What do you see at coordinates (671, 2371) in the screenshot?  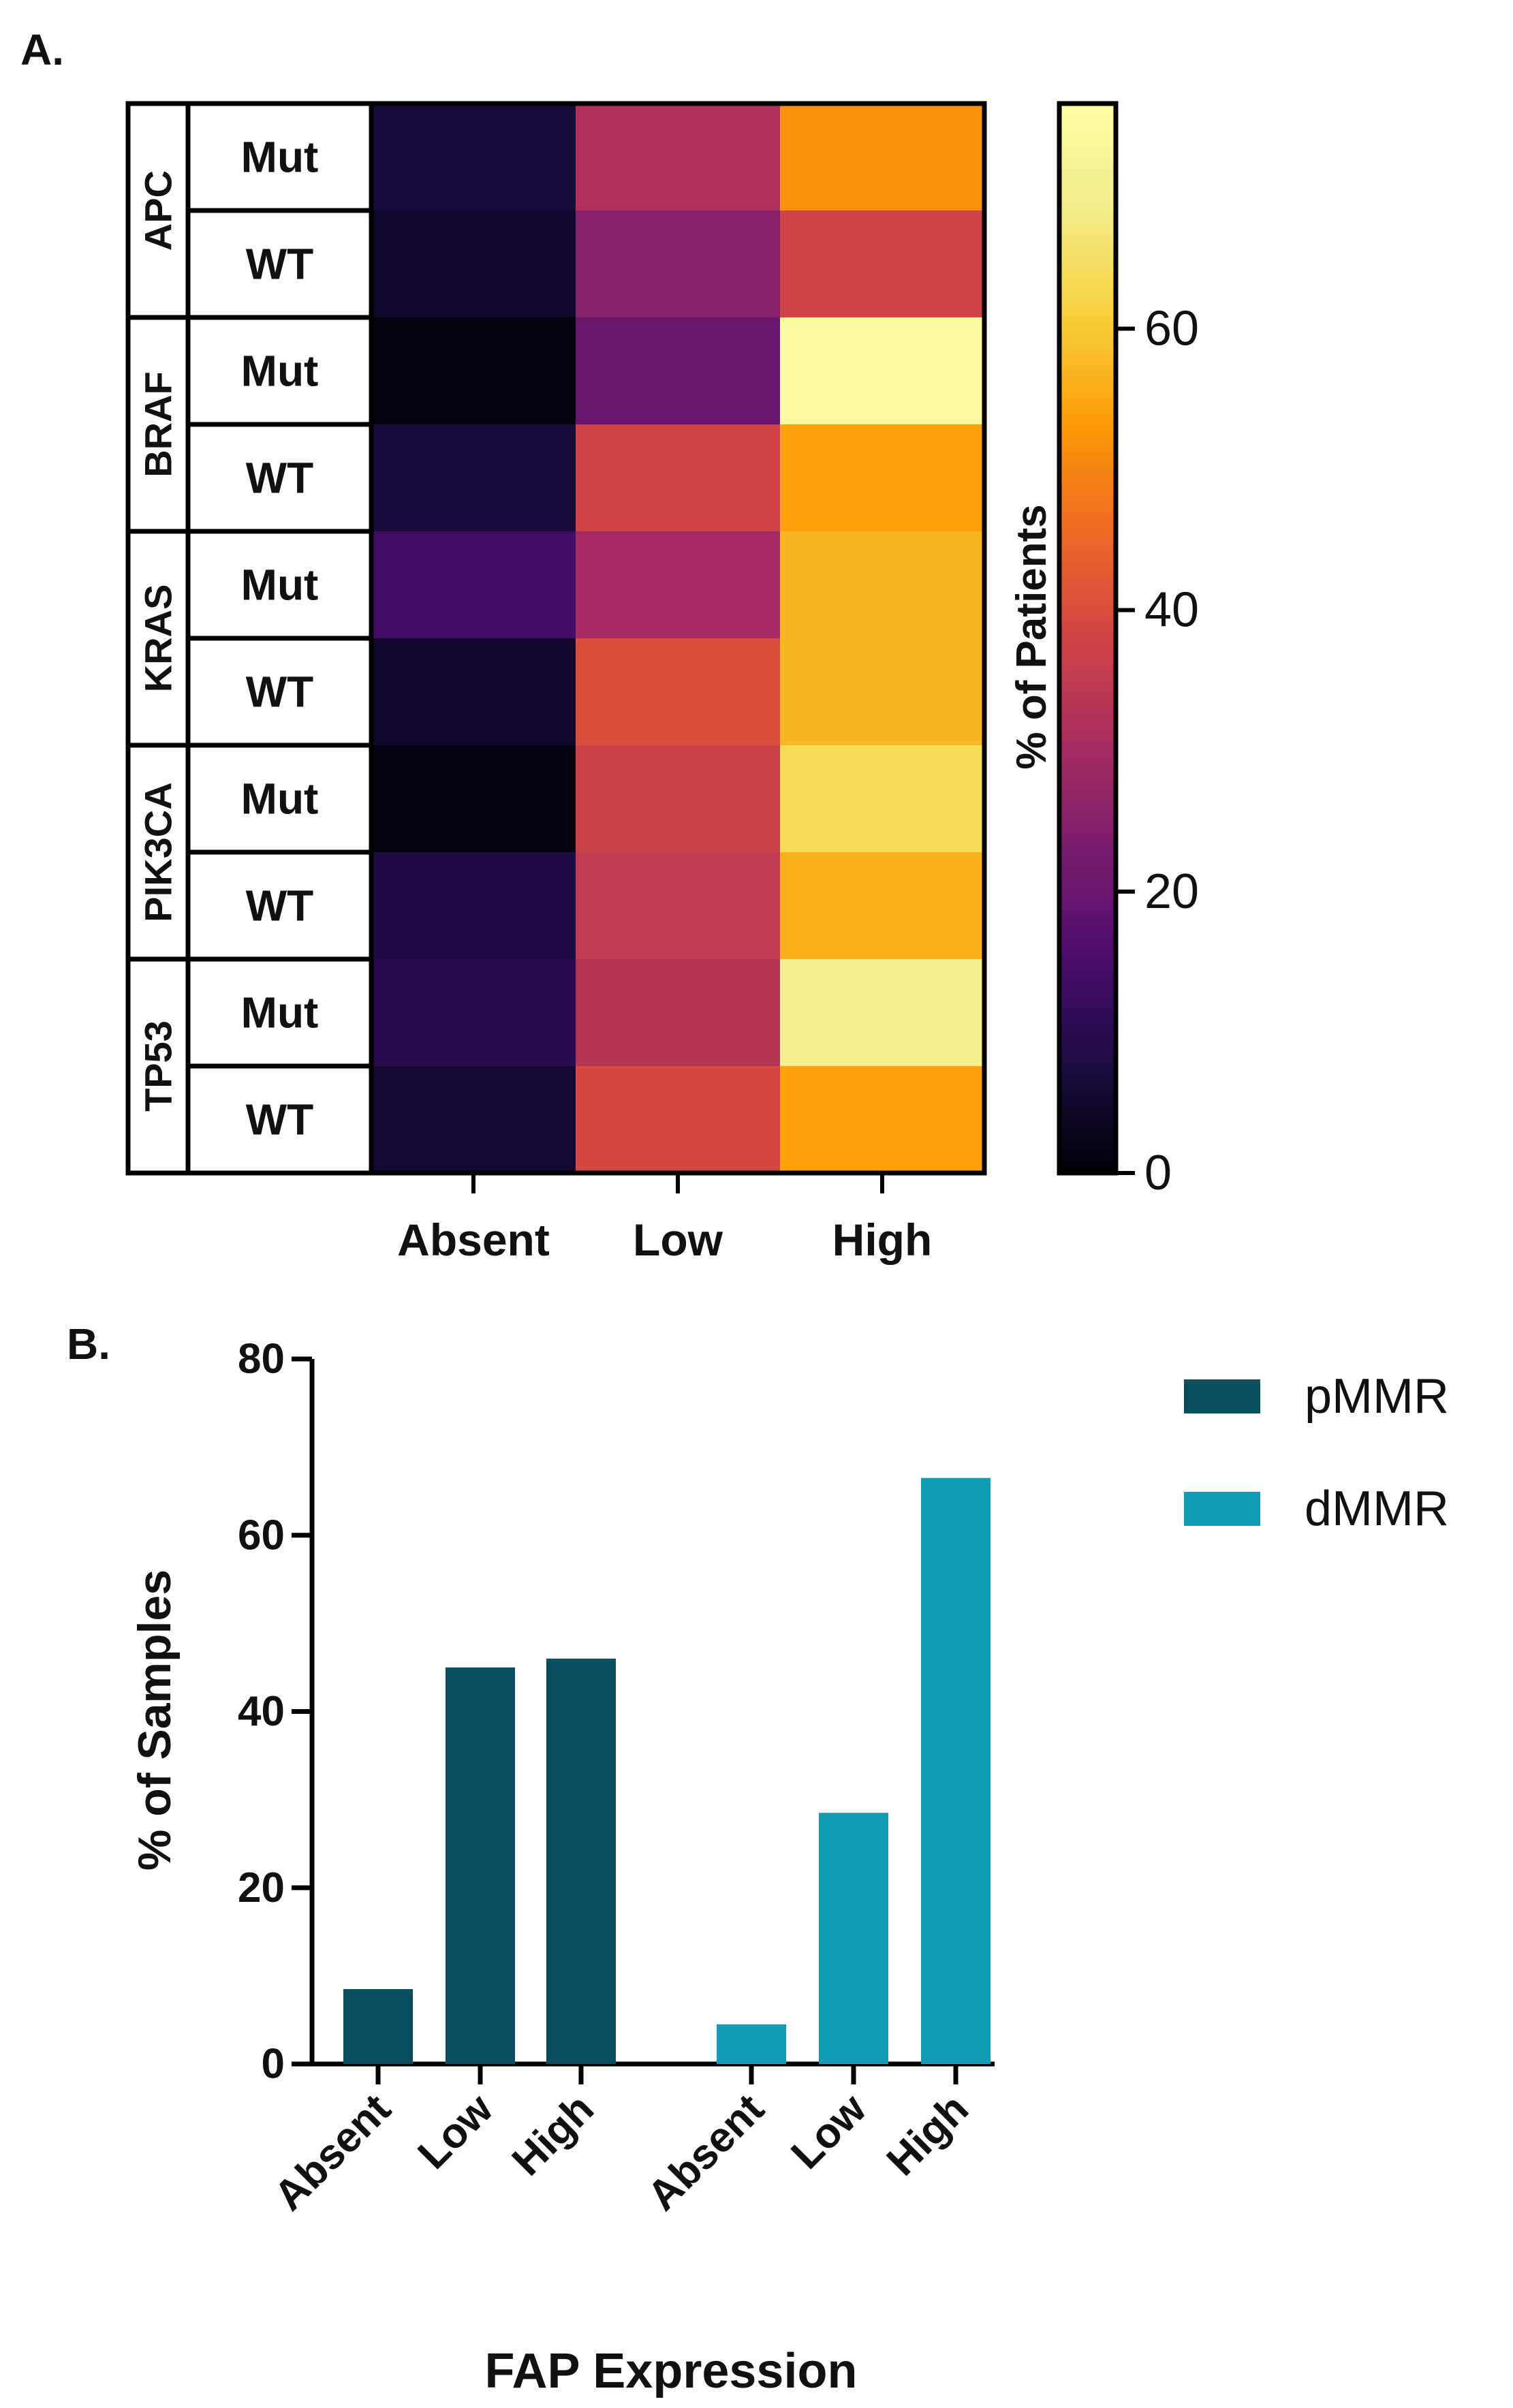 I see `x-axis-label: FAP Expression` at bounding box center [671, 2371].